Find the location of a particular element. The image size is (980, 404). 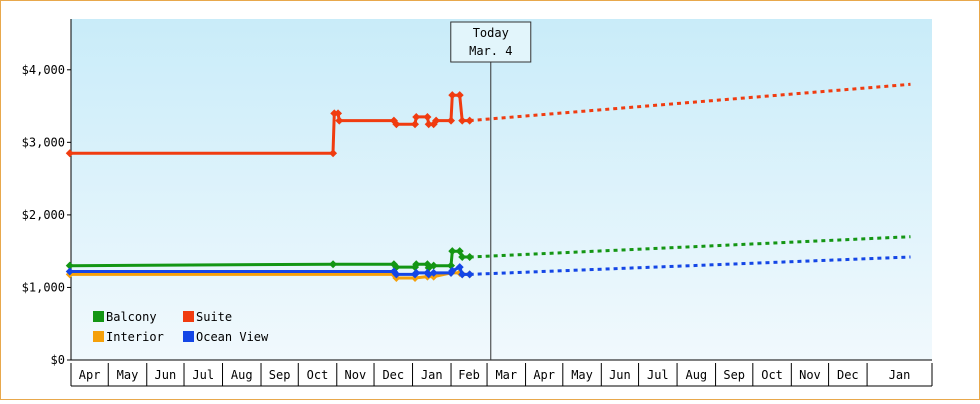

y-tick-label: $4,000 is located at coordinates (43, 70).